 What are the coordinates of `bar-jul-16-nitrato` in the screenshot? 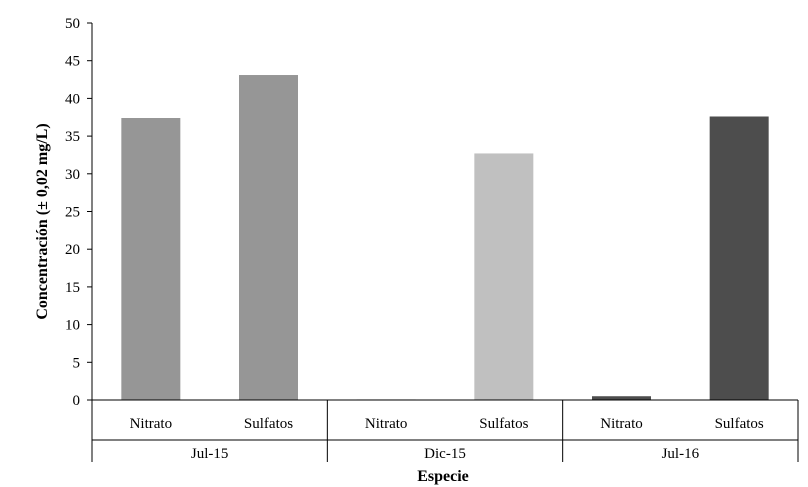 It's located at (621, 398).